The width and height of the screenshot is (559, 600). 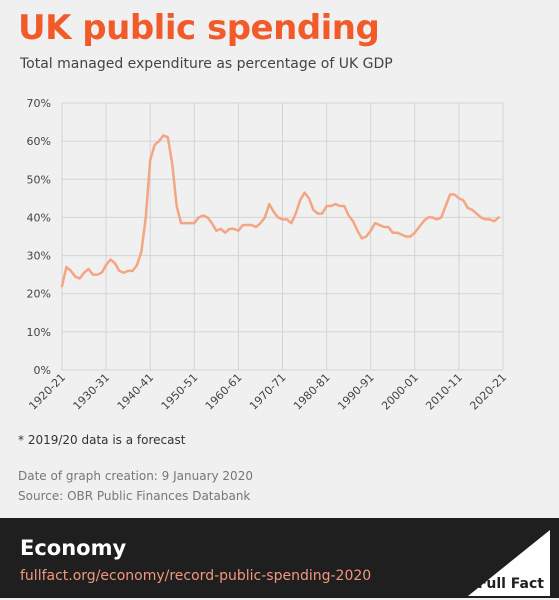 I want to click on logo-text: Full Fact, so click(x=511, y=584).